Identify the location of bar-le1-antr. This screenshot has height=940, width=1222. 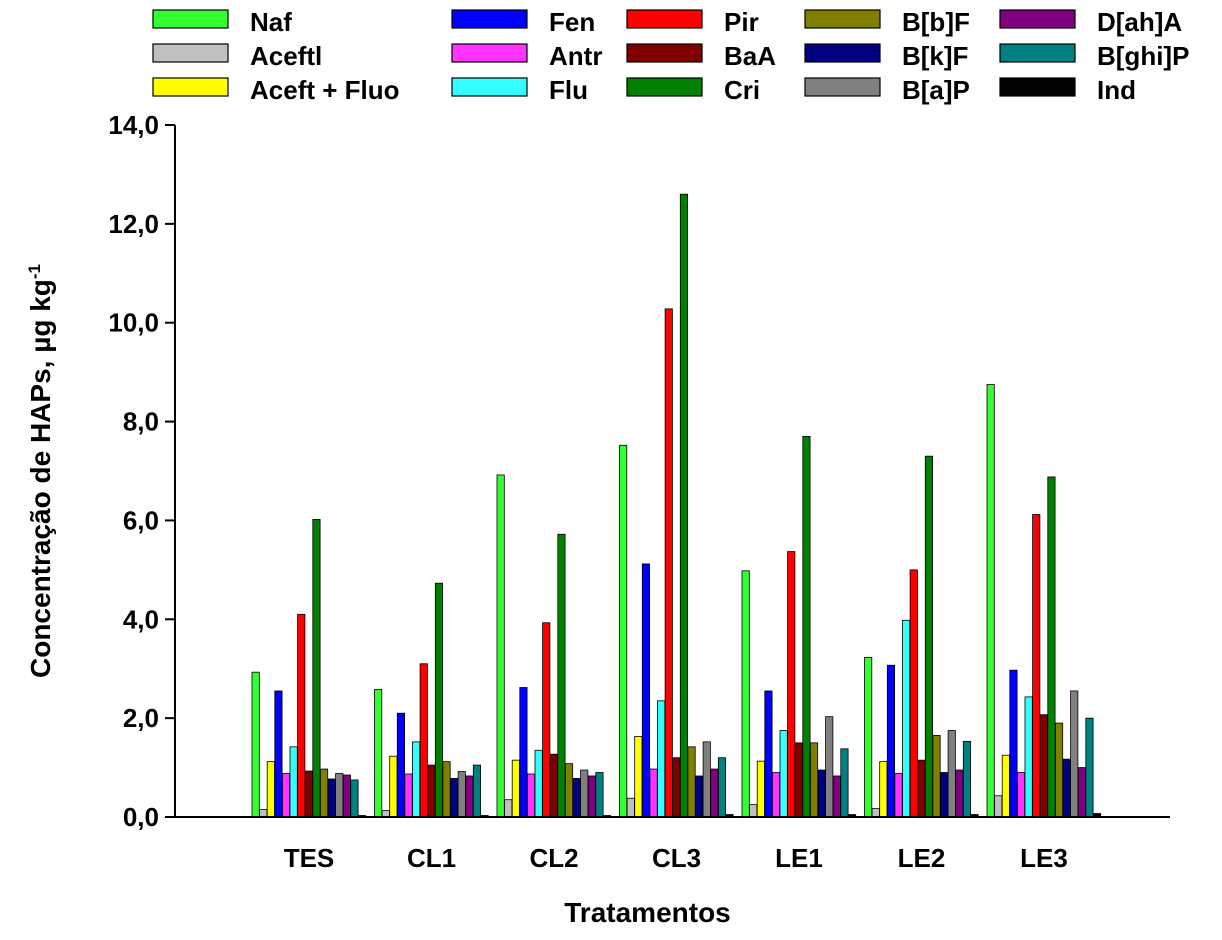
(776, 795).